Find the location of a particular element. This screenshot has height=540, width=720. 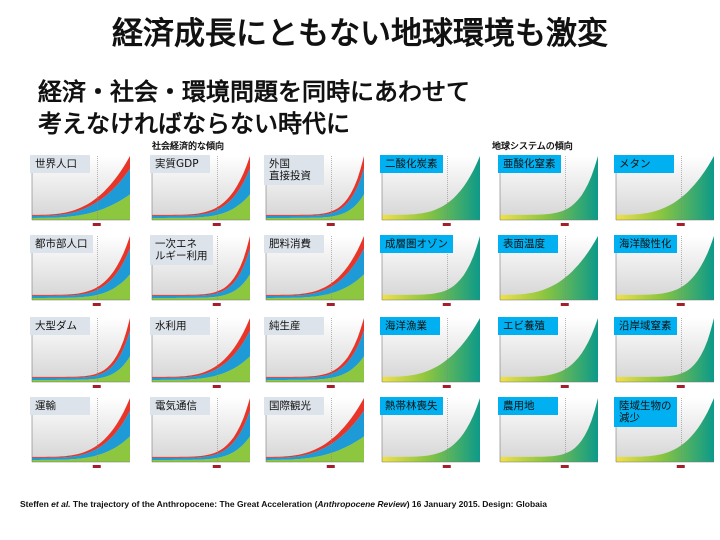

mini-chart: 海洋漁業 is located at coordinates (428, 352).